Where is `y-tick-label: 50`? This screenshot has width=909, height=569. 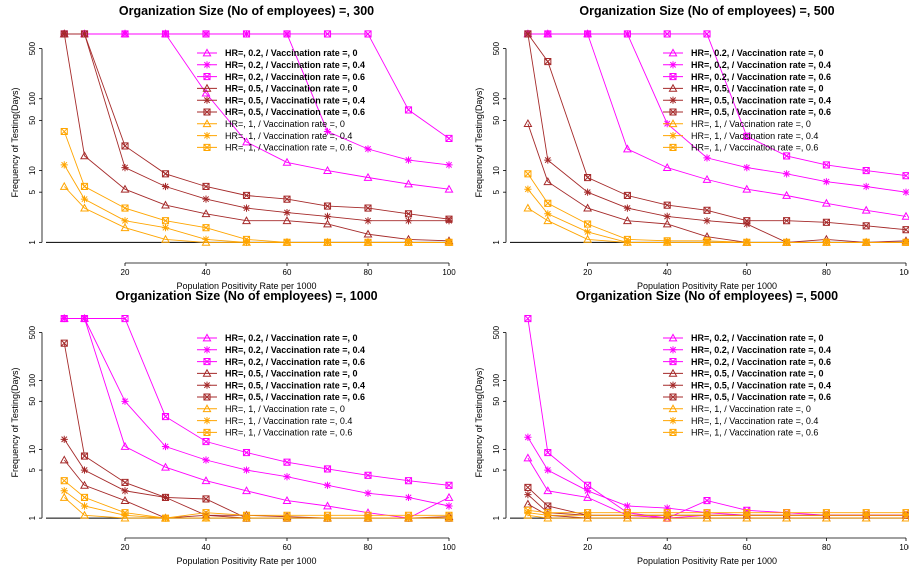
y-tick-label: 50 is located at coordinates (32, 119).